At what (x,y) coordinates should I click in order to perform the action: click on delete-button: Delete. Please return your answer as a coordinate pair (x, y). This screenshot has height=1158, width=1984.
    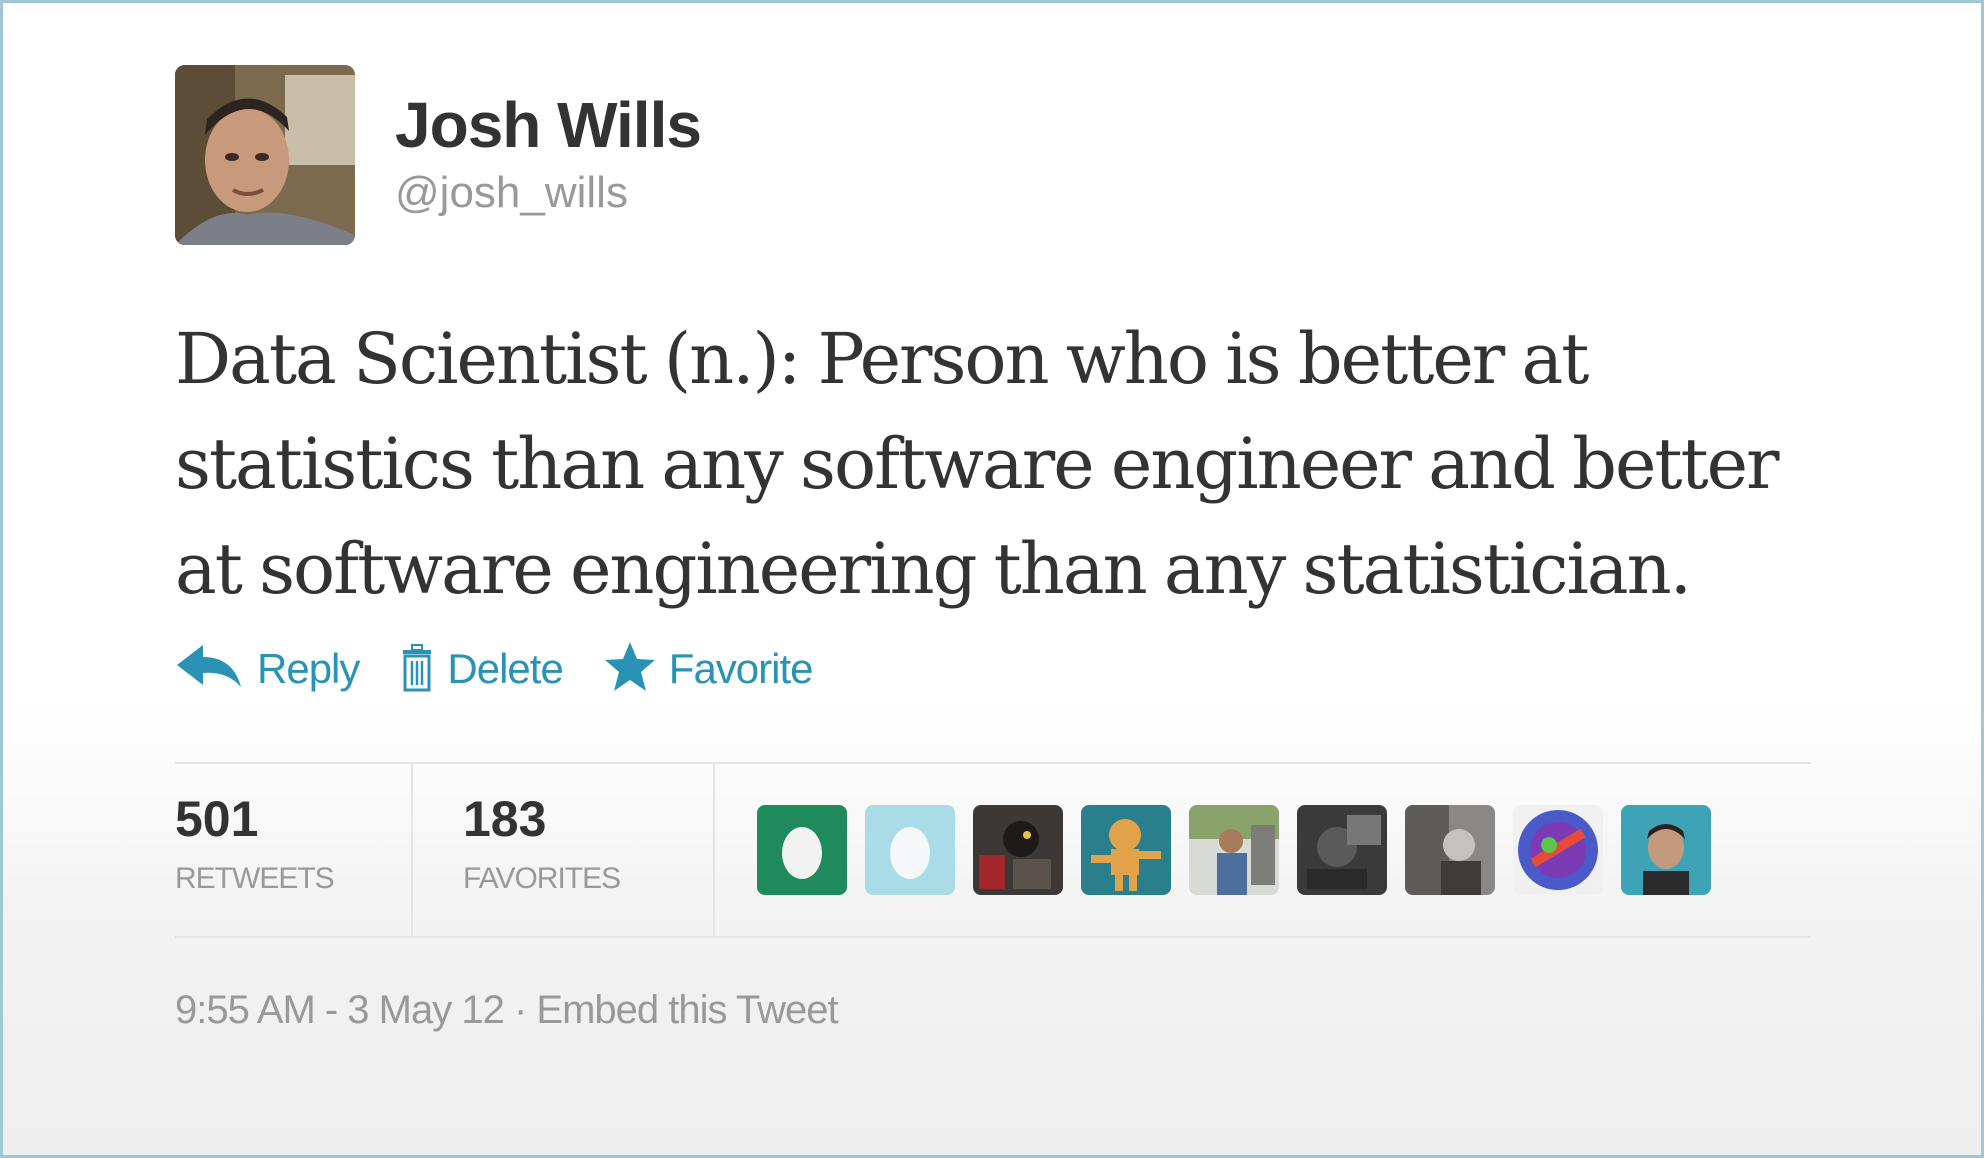
    Looking at the image, I should click on (481, 669).